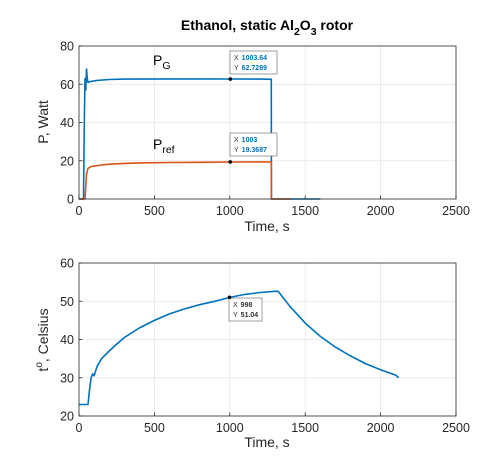 The image size is (503, 474). I want to click on bottom-plot-xlabel: Time, s, so click(266, 442).